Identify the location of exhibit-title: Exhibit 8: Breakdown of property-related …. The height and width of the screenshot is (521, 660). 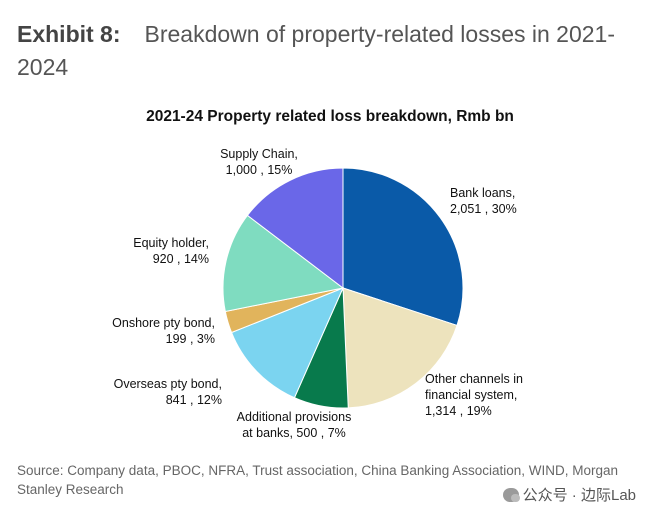
(327, 51).